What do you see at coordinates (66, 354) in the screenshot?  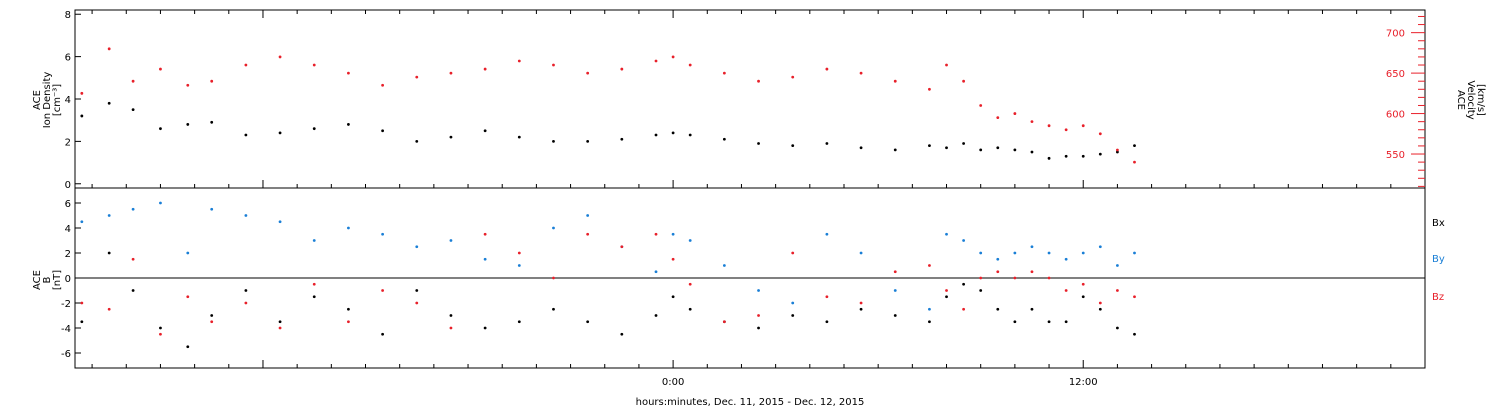 I see `bottom-left-tick-label-0: -6` at bounding box center [66, 354].